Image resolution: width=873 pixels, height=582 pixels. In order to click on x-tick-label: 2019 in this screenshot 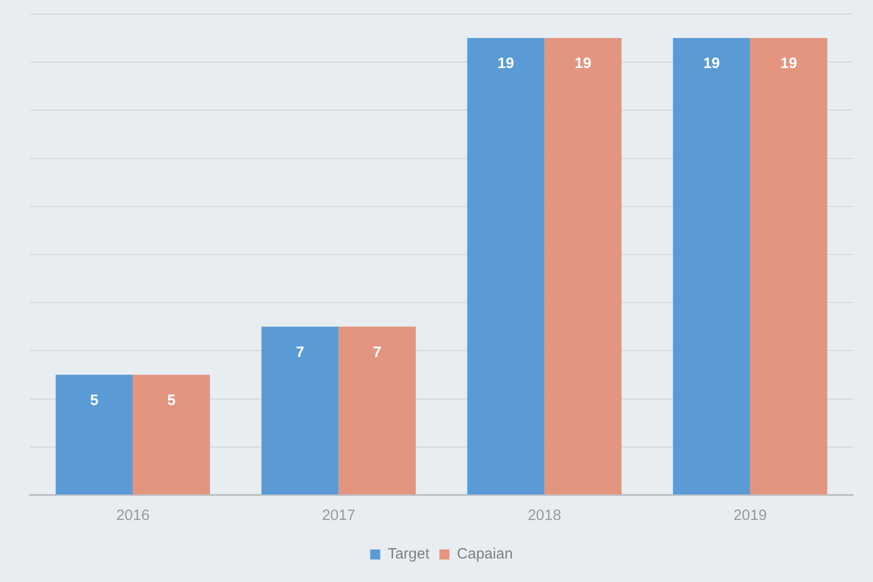, I will do `click(750, 515)`.